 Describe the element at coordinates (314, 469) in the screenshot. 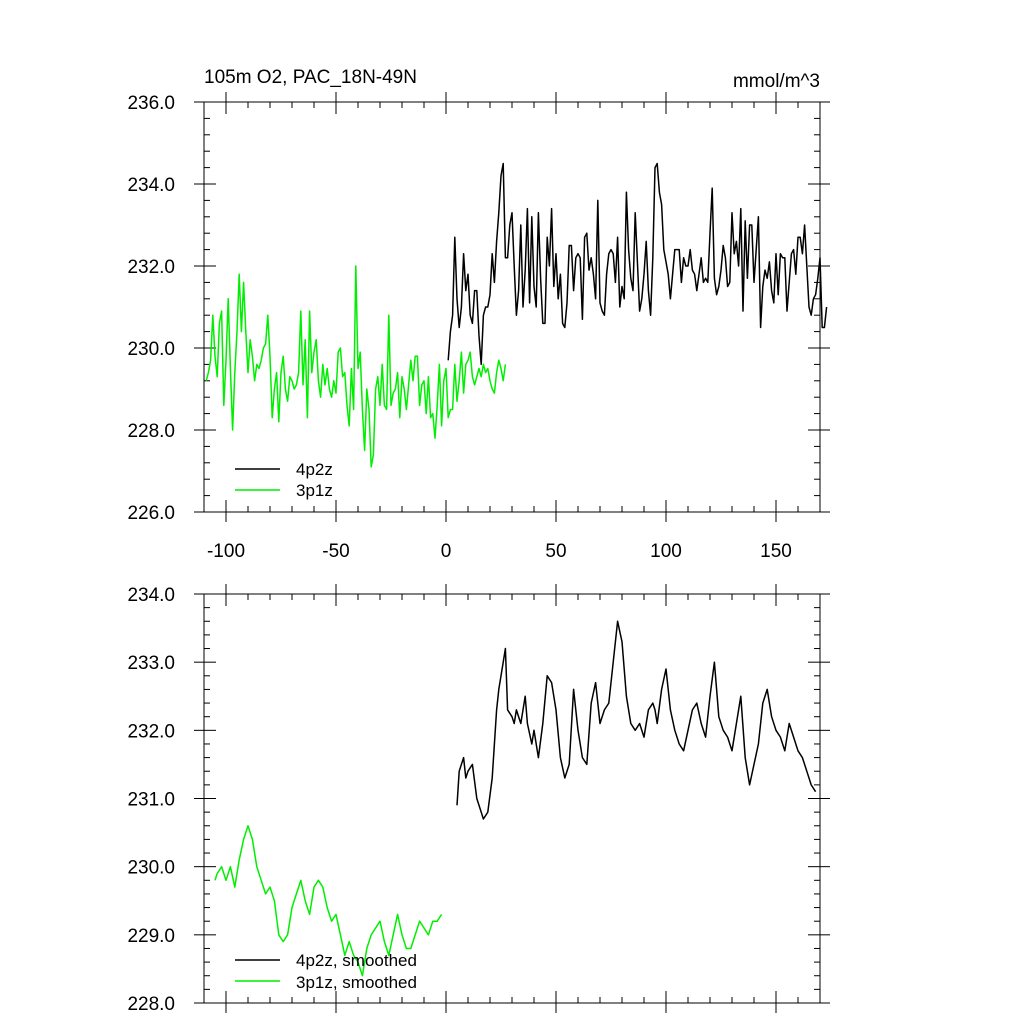

I see `legend-label-4p2z: 4p2z` at that location.